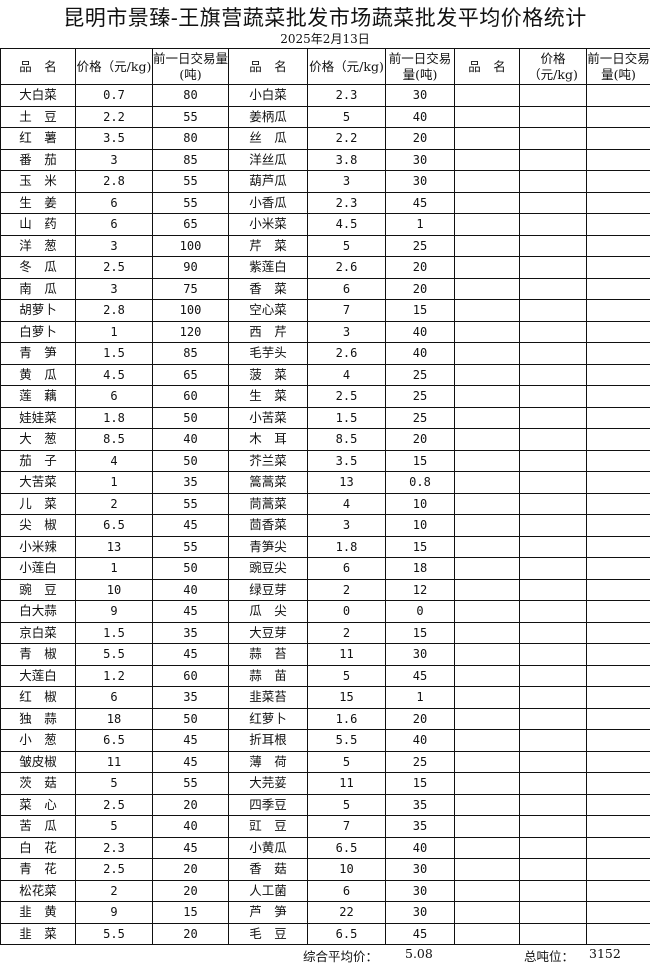  I want to click on item-name: 胡萝卜, so click(38, 310).